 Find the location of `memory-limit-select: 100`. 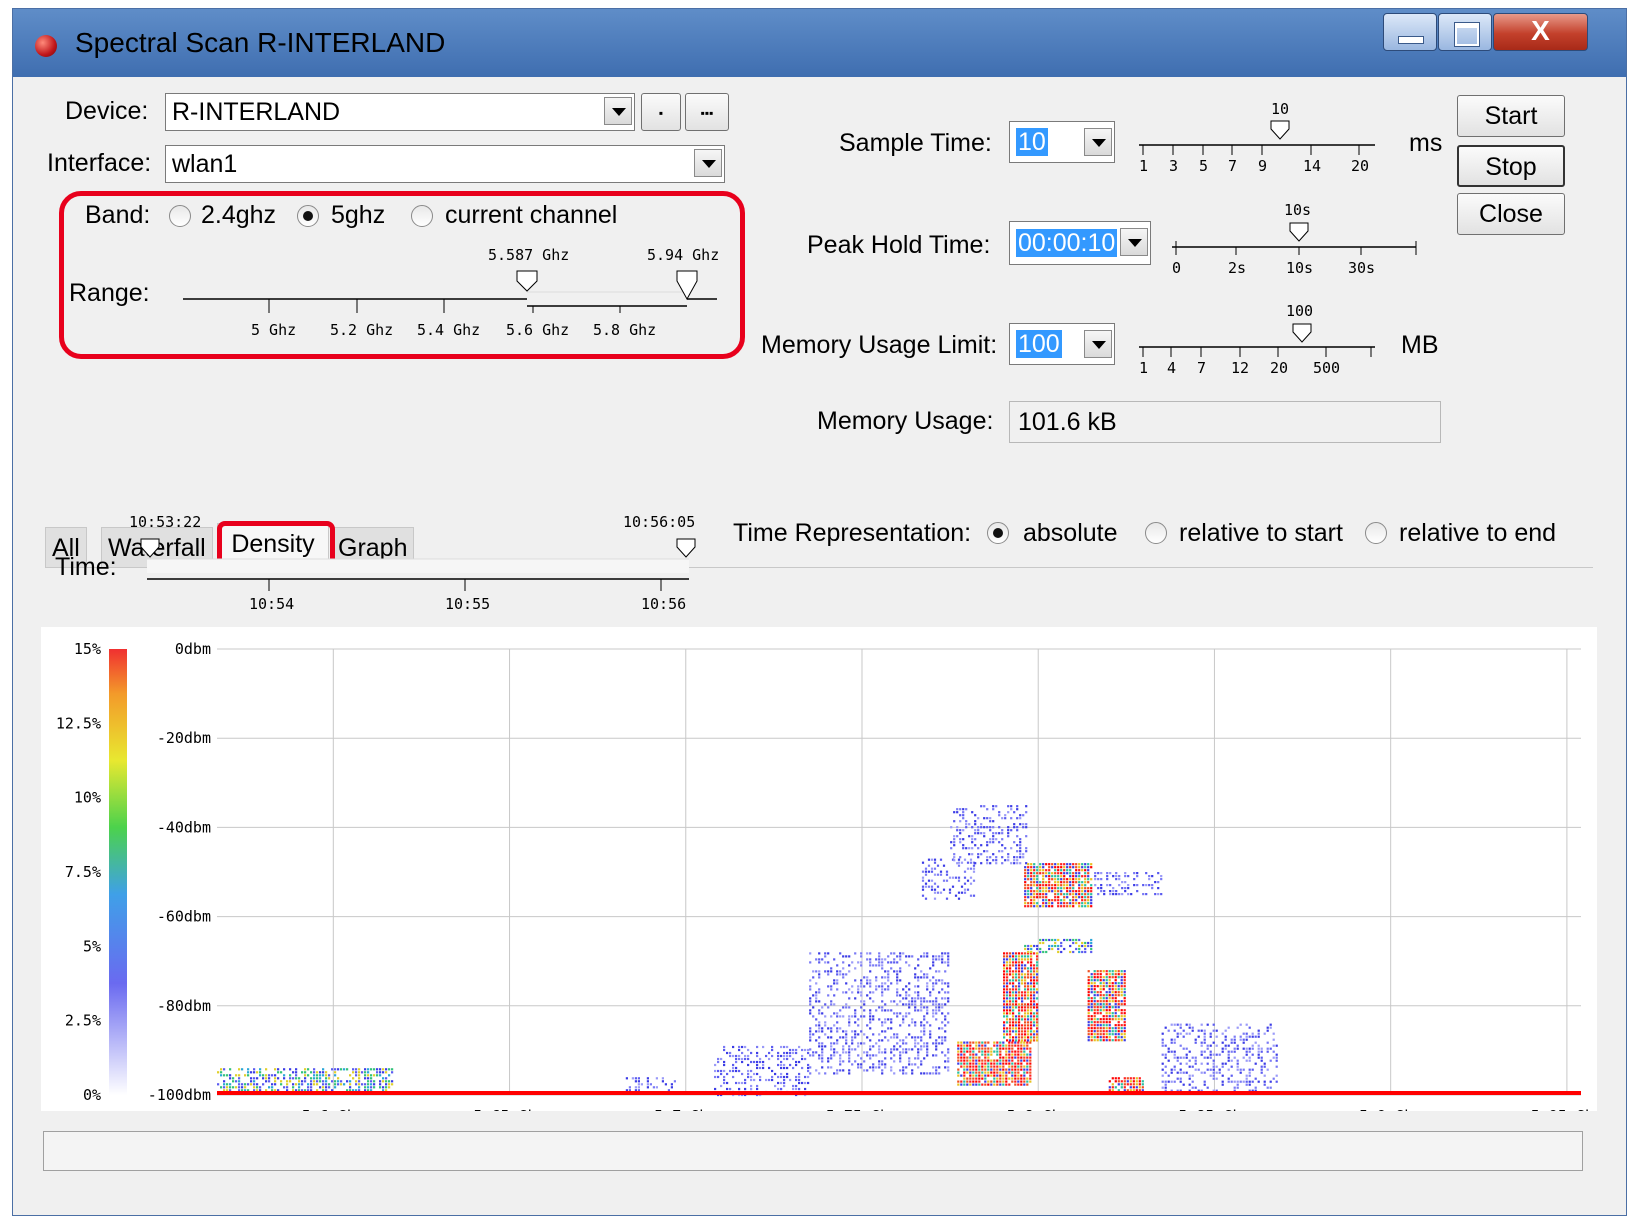

memory-limit-select: 100 is located at coordinates (1062, 344).